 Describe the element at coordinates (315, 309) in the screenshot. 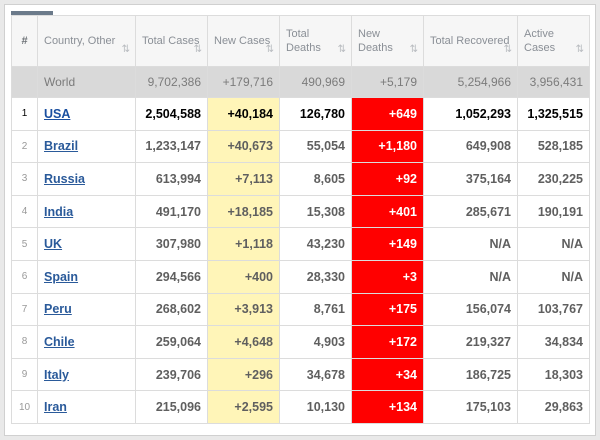

I see `total-deaths-cell: 8,761` at that location.